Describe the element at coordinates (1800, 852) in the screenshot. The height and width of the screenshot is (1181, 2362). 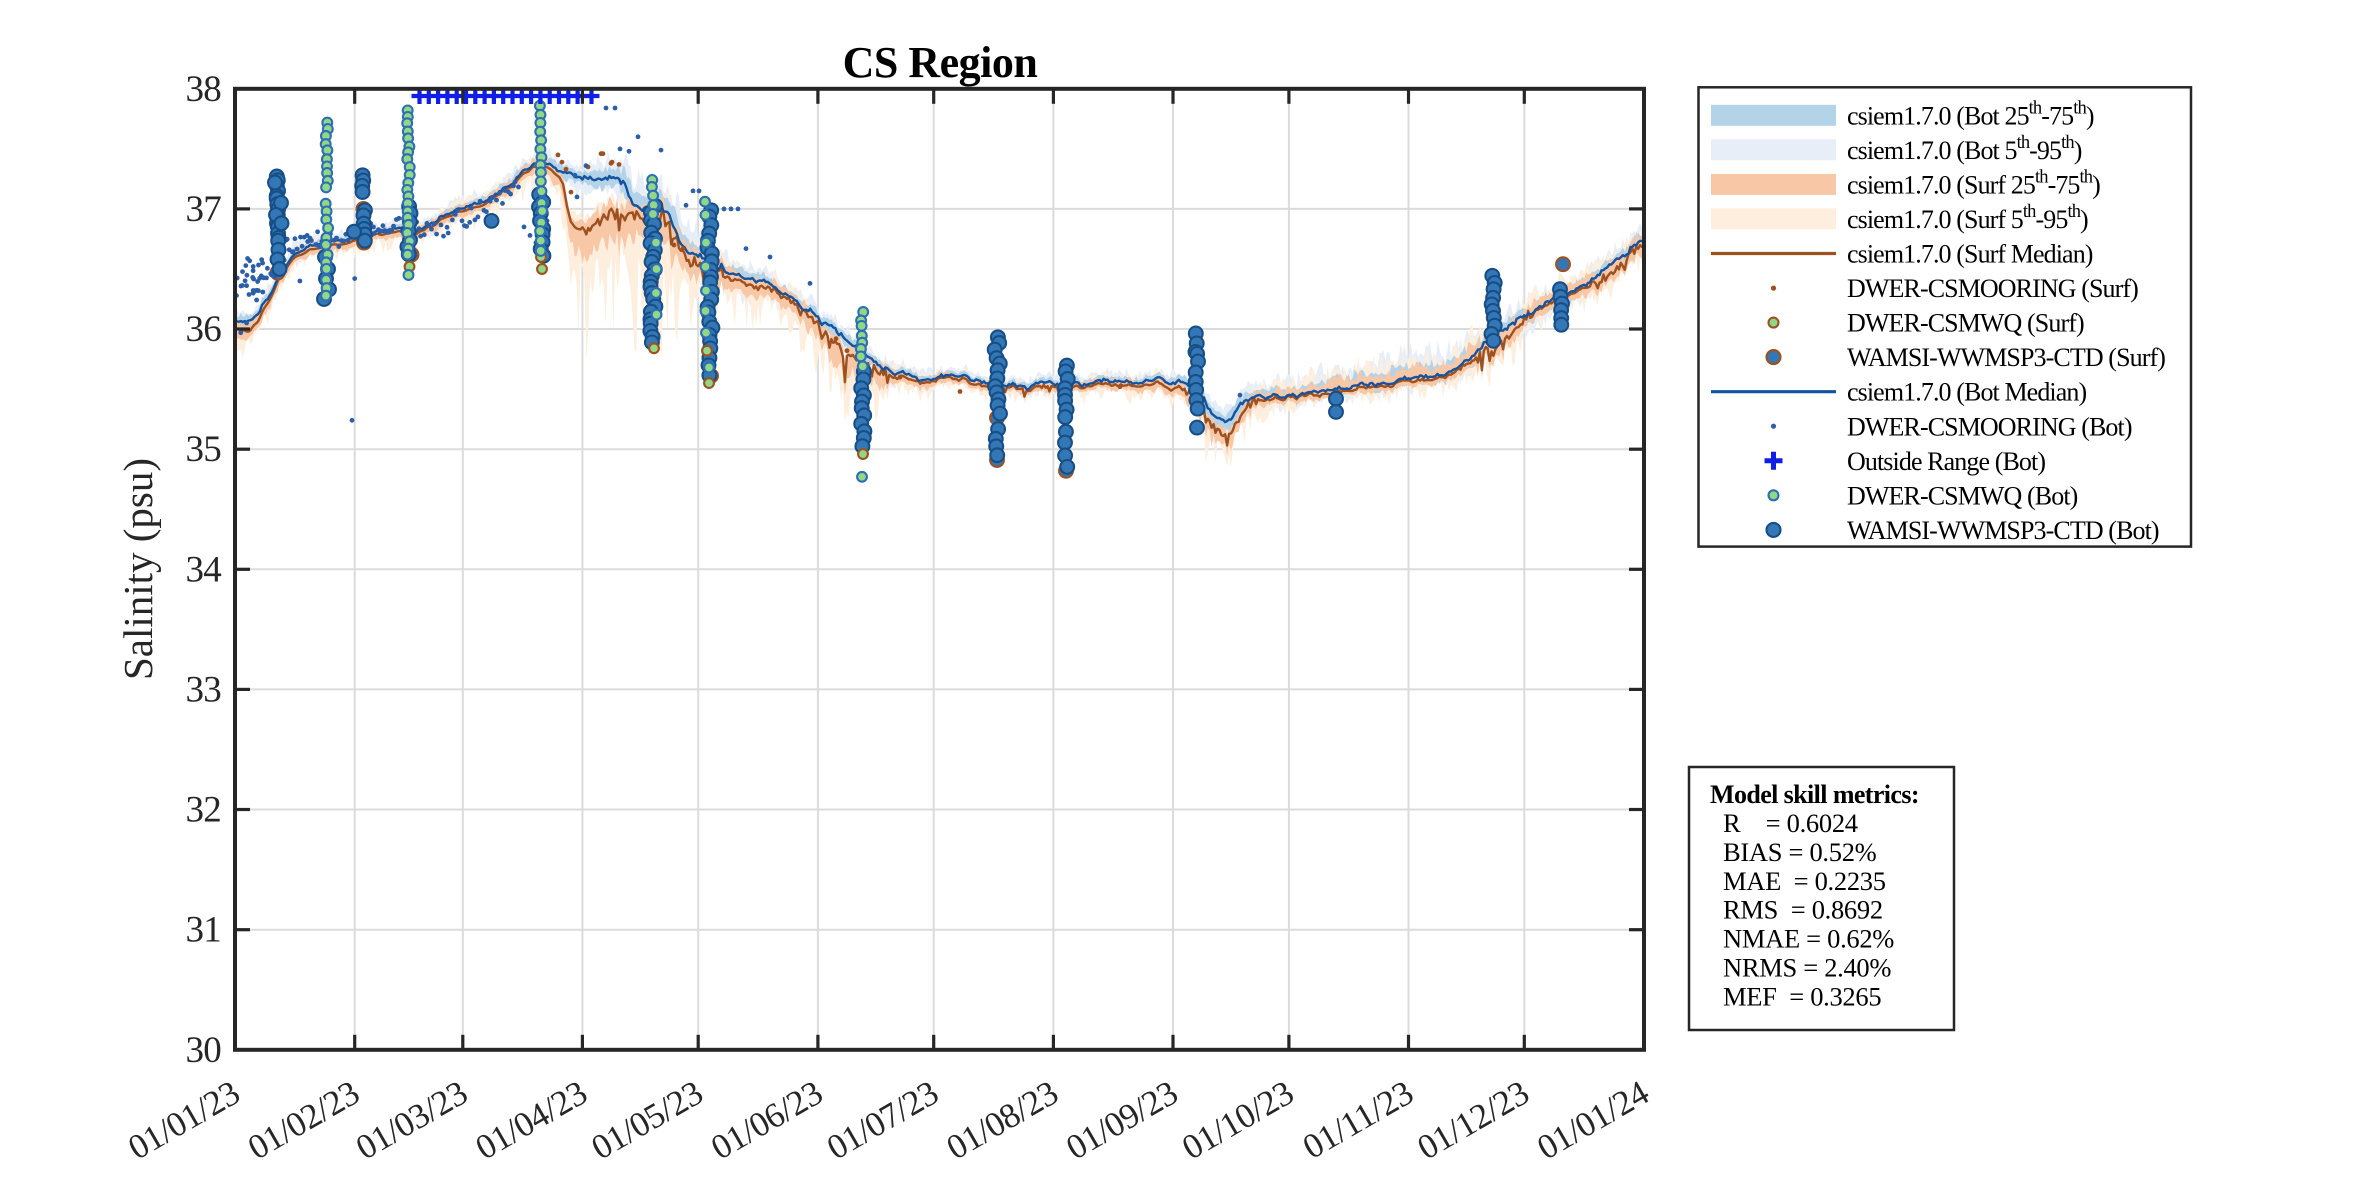
I see `svg-text: BIAS = 0.52%` at that location.